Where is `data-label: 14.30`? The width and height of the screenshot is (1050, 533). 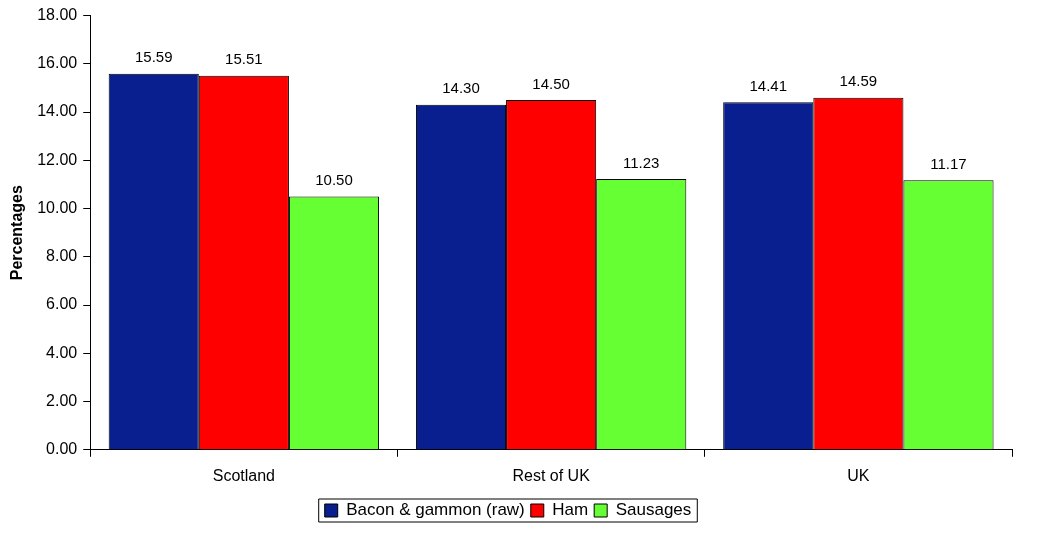 data-label: 14.30 is located at coordinates (461, 88).